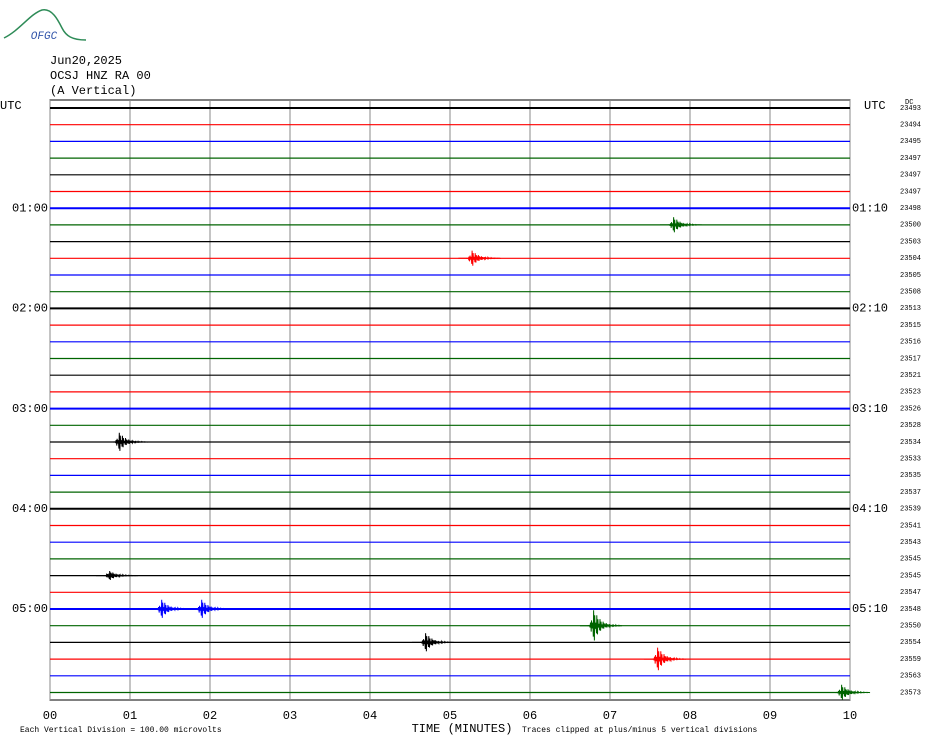  I want to click on dc-value: 23516, so click(910, 343).